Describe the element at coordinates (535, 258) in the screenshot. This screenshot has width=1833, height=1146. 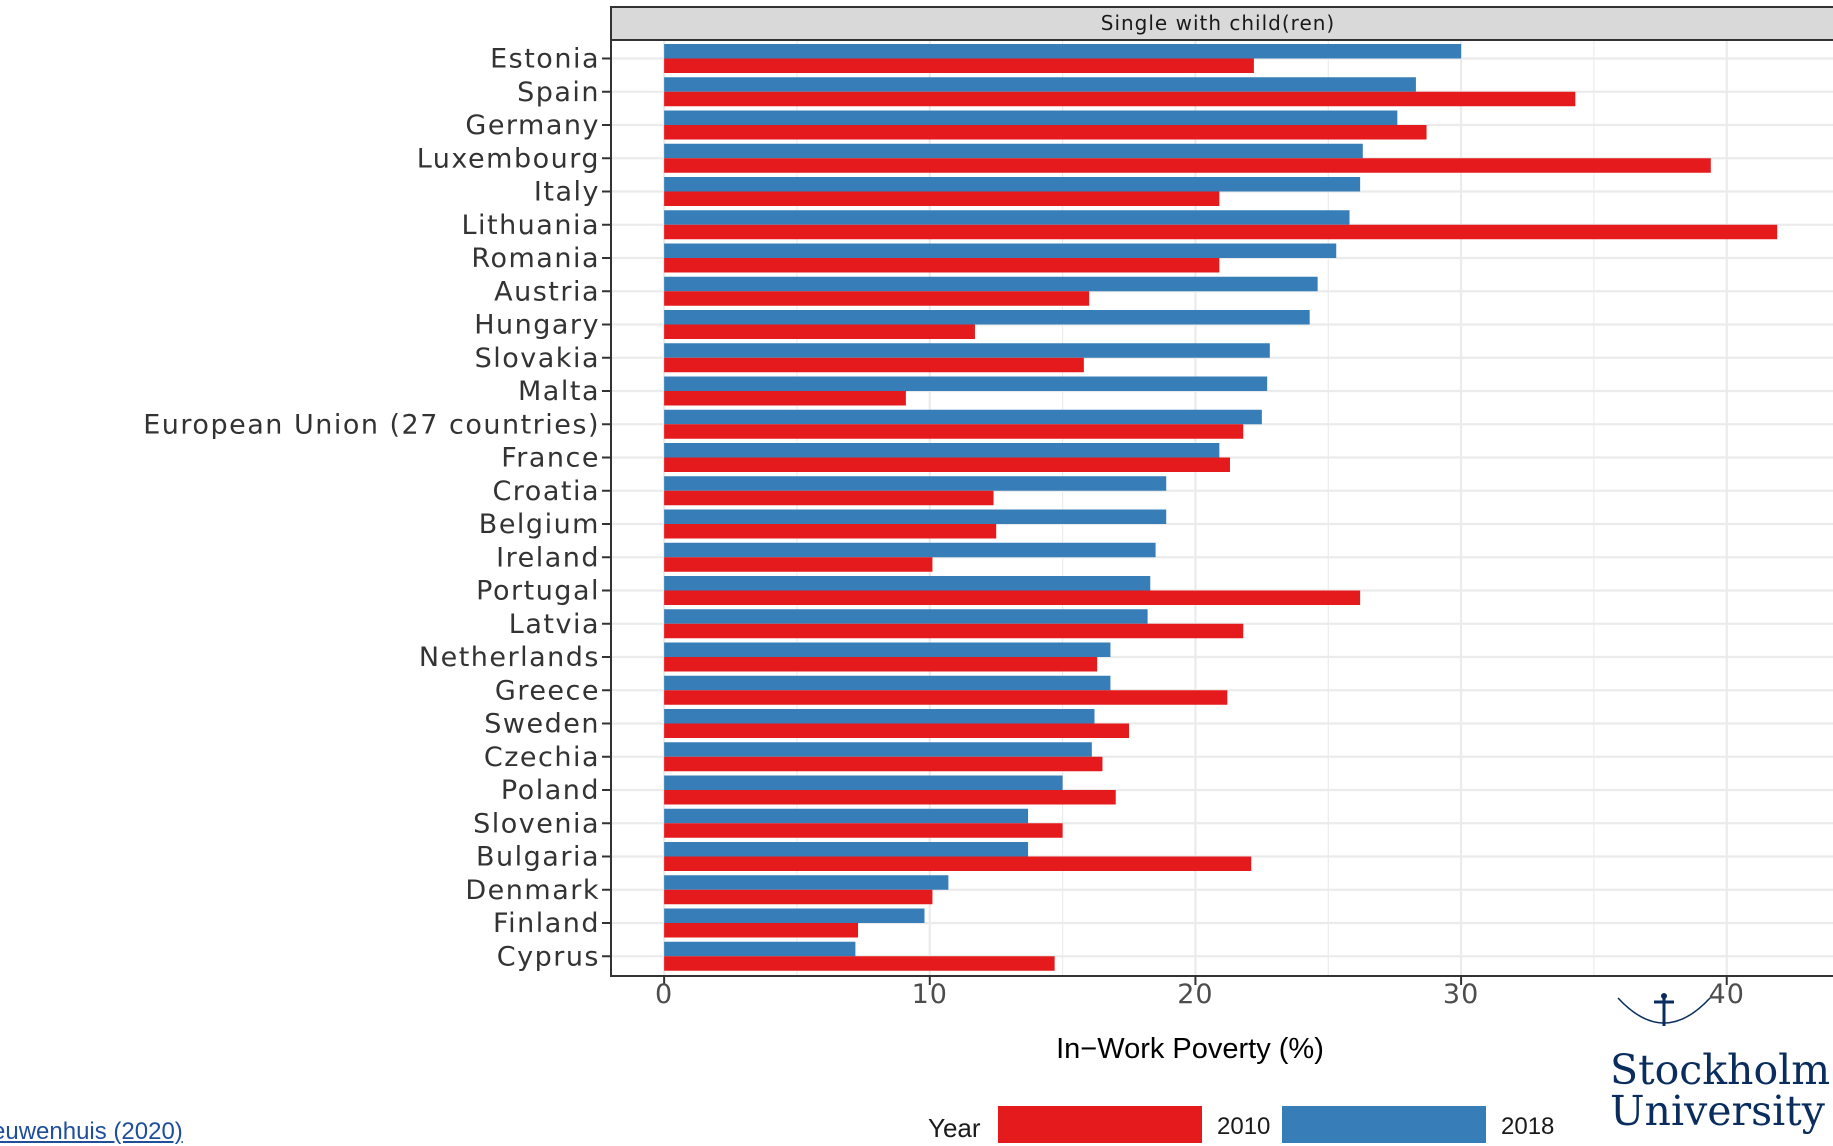
I see `category-label: Romania` at that location.